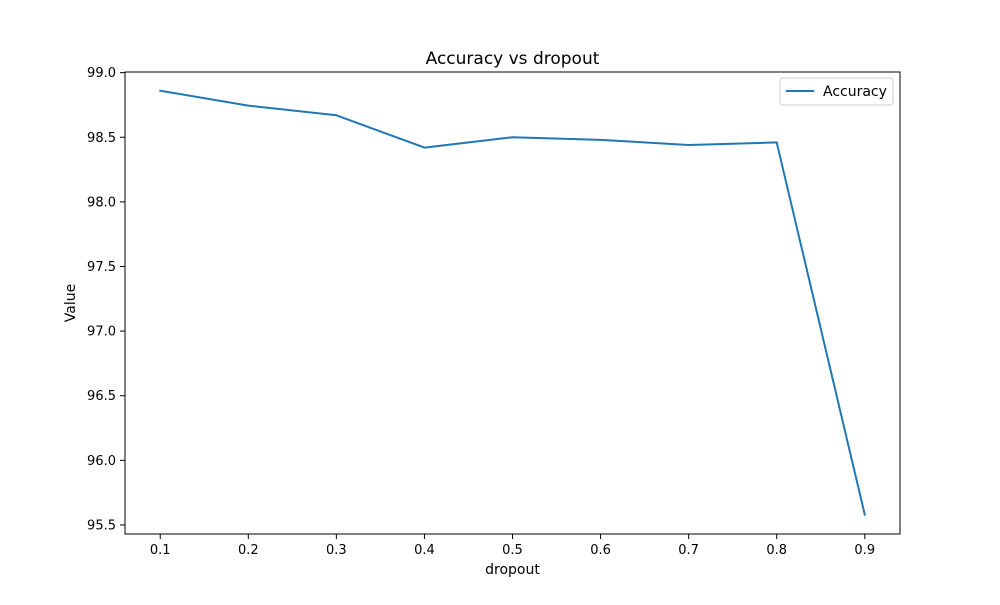 This screenshot has width=1000, height=605. What do you see at coordinates (855, 92) in the screenshot?
I see `legend-entry-accuracy: Accuracy` at bounding box center [855, 92].